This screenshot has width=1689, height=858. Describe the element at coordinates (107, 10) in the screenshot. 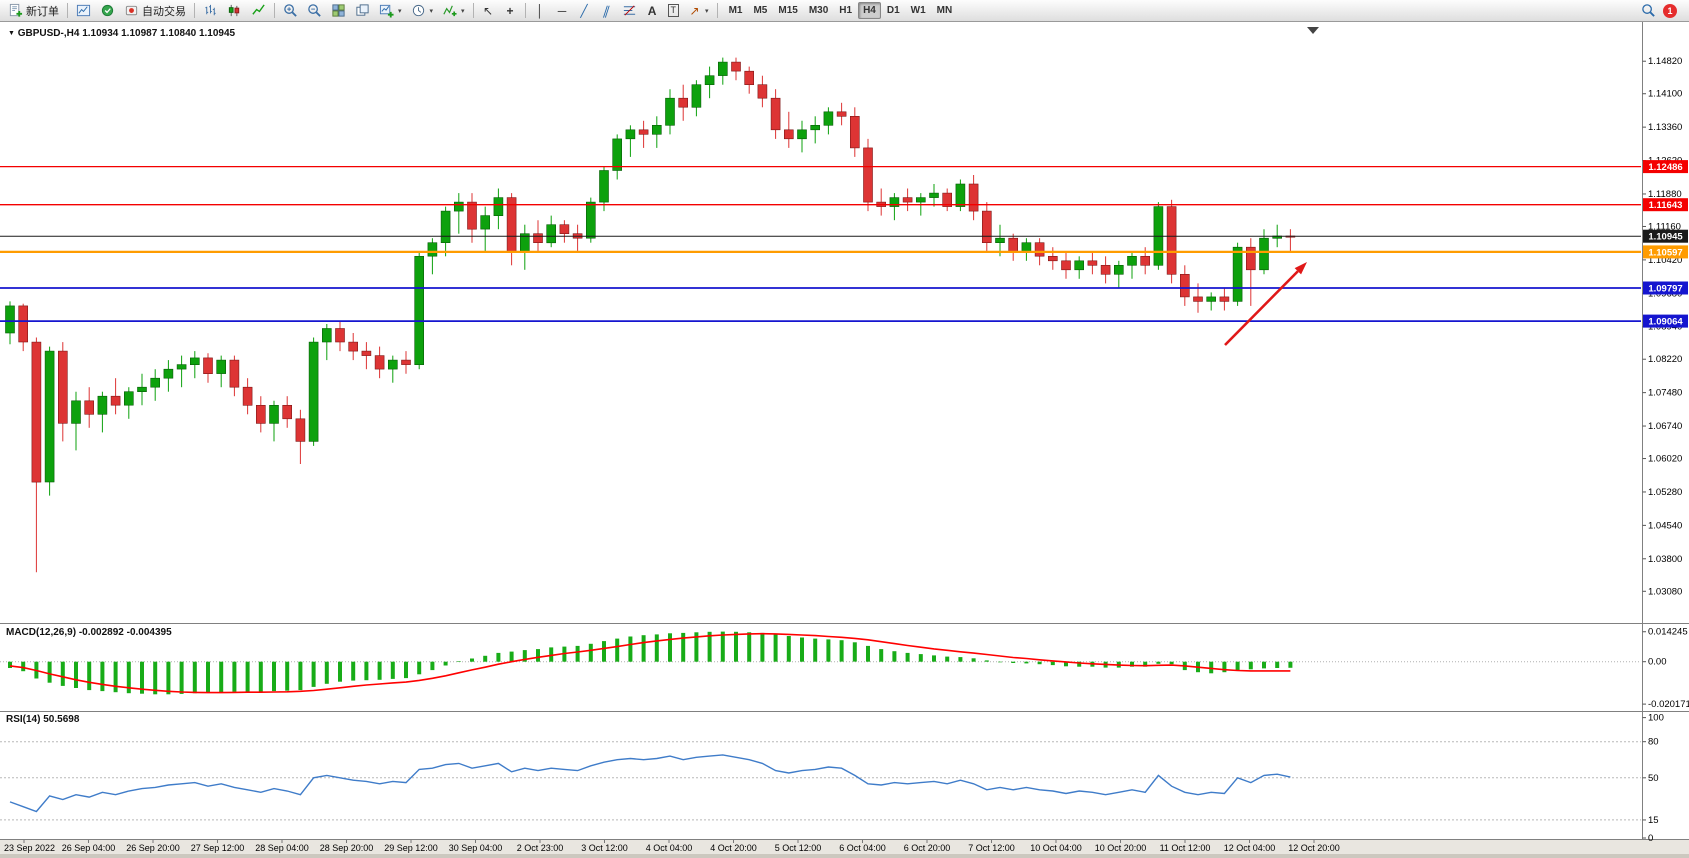

I see `expert-advisors-button` at that location.